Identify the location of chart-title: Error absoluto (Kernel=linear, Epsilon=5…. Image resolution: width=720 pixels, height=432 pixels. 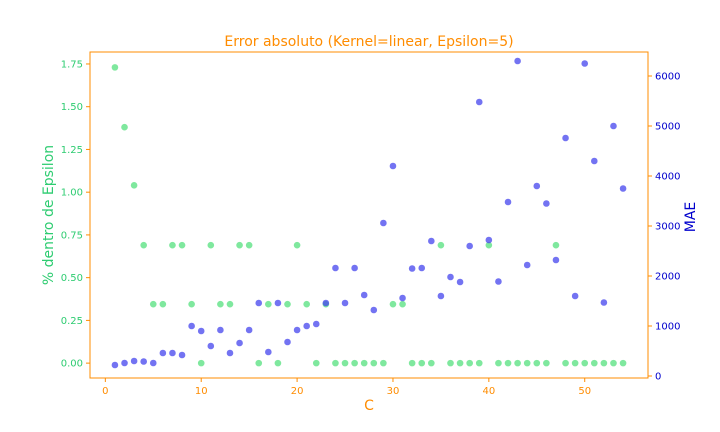
(368, 42).